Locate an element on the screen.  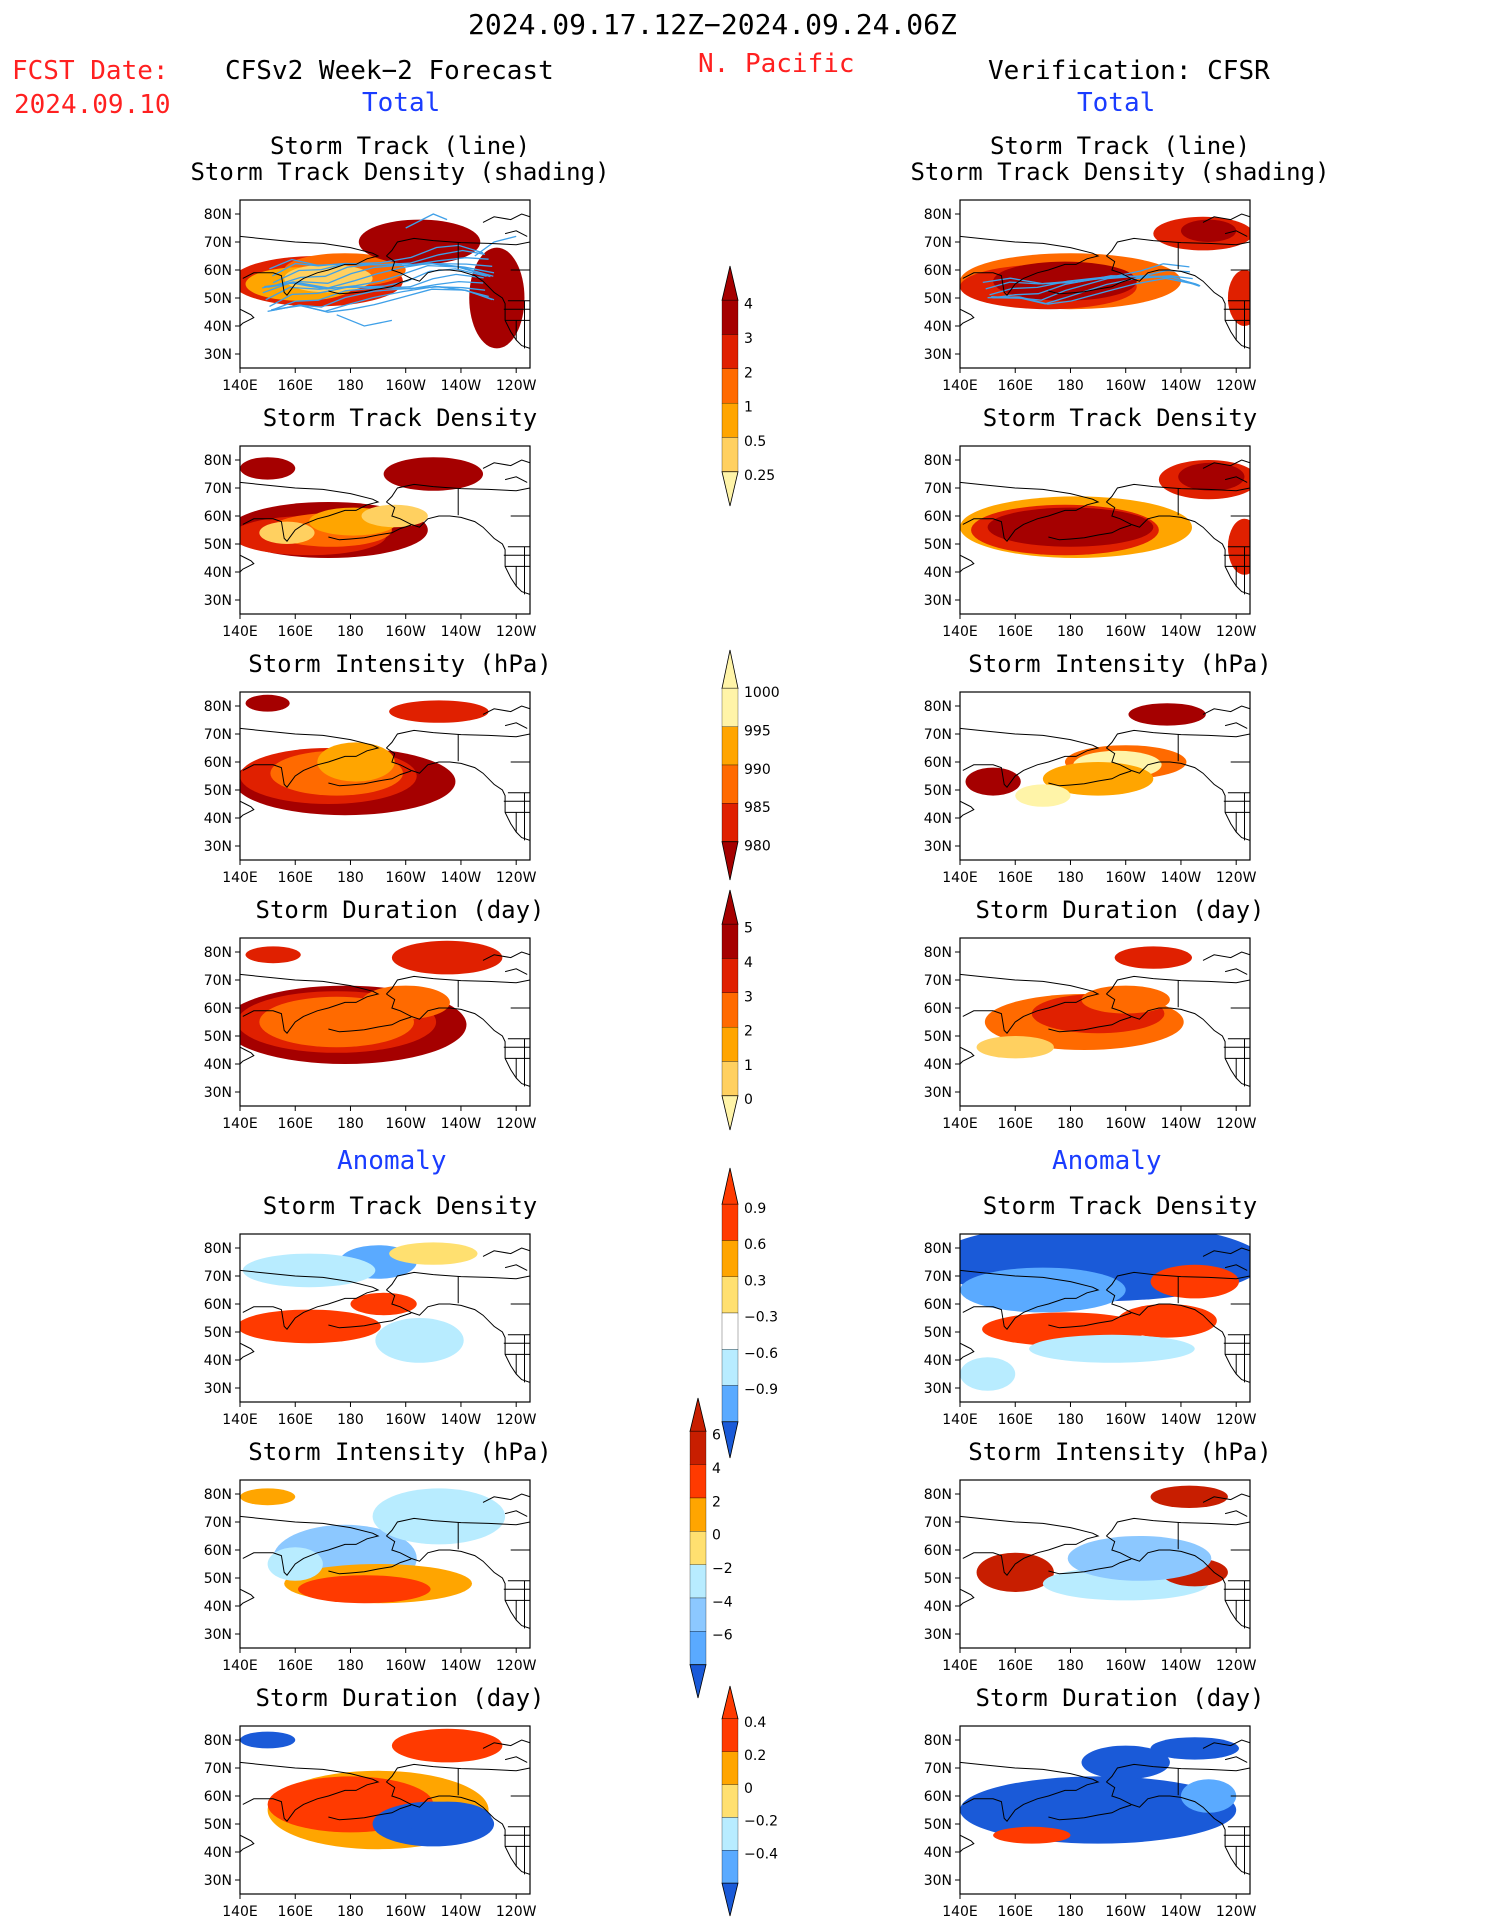
panel-title-l0a: Storm Track (line) is located at coordinates (400, 146).